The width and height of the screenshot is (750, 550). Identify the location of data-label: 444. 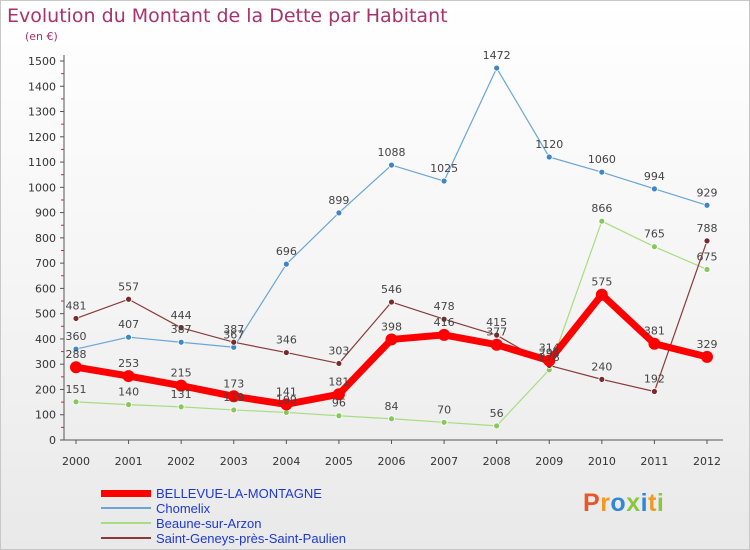
(181, 315).